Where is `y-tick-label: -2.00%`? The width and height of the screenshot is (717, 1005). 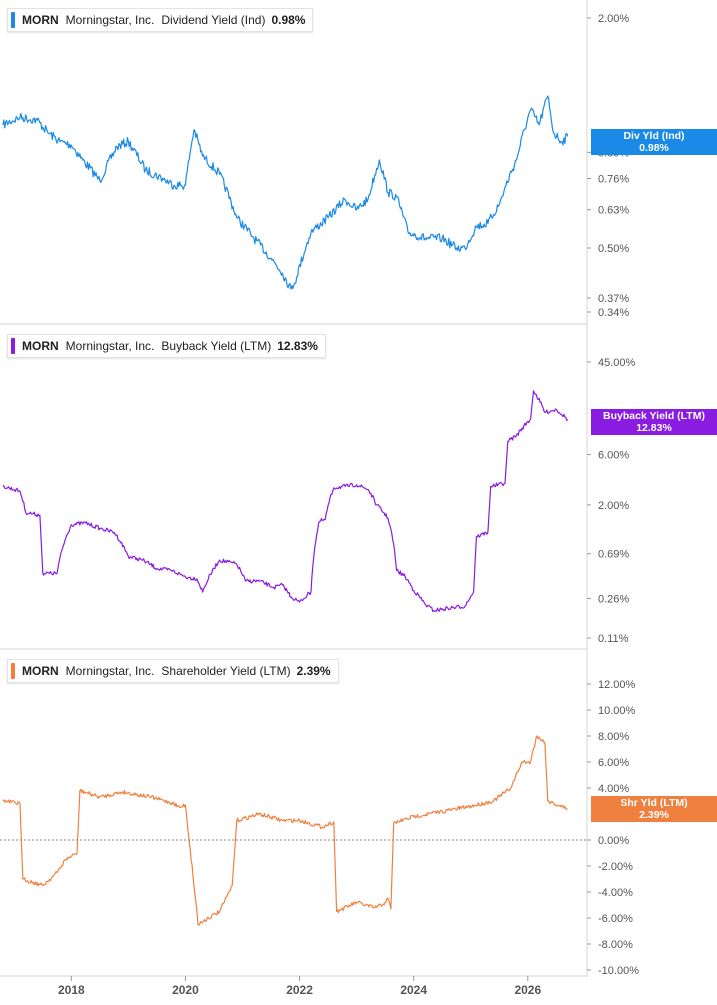 y-tick-label: -2.00% is located at coordinates (615, 867).